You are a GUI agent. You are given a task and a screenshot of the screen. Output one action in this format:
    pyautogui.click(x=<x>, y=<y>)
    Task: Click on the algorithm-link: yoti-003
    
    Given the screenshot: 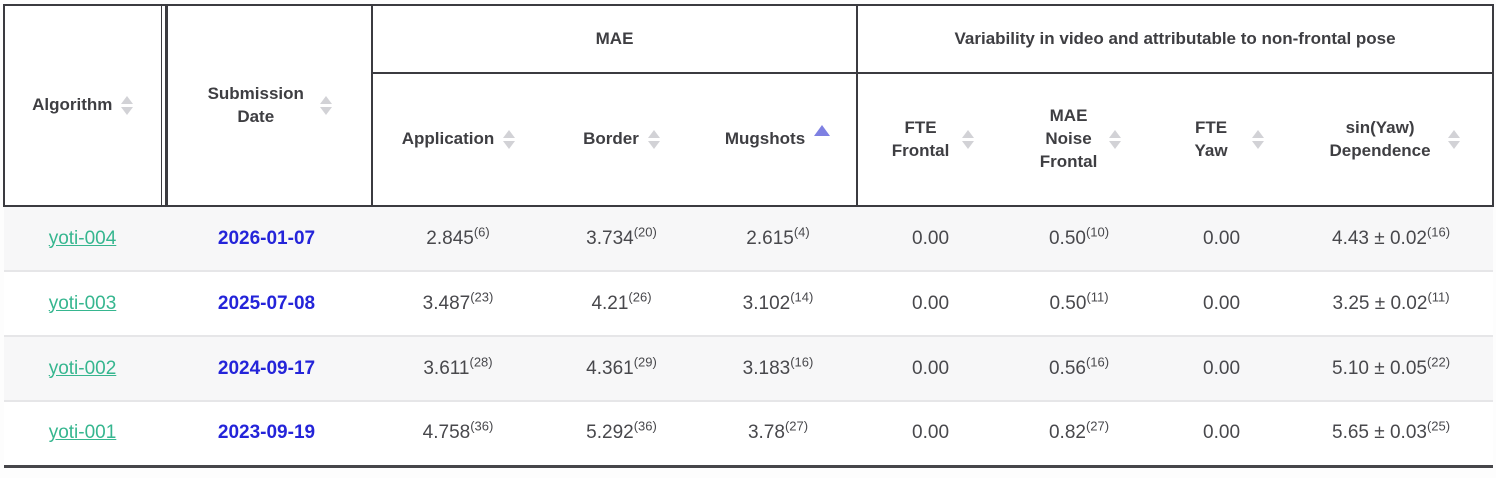 What is the action you would take?
    pyautogui.click(x=82, y=303)
    